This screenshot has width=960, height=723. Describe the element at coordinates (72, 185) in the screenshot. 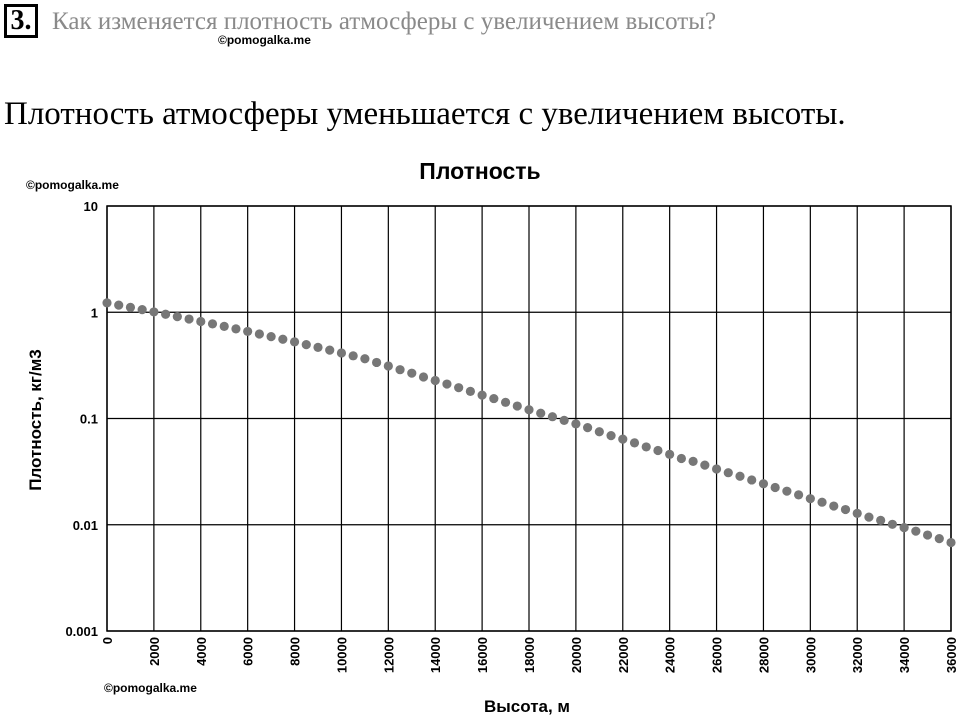

I see `watermark-chart-left: ©pomogalka.me` at that location.